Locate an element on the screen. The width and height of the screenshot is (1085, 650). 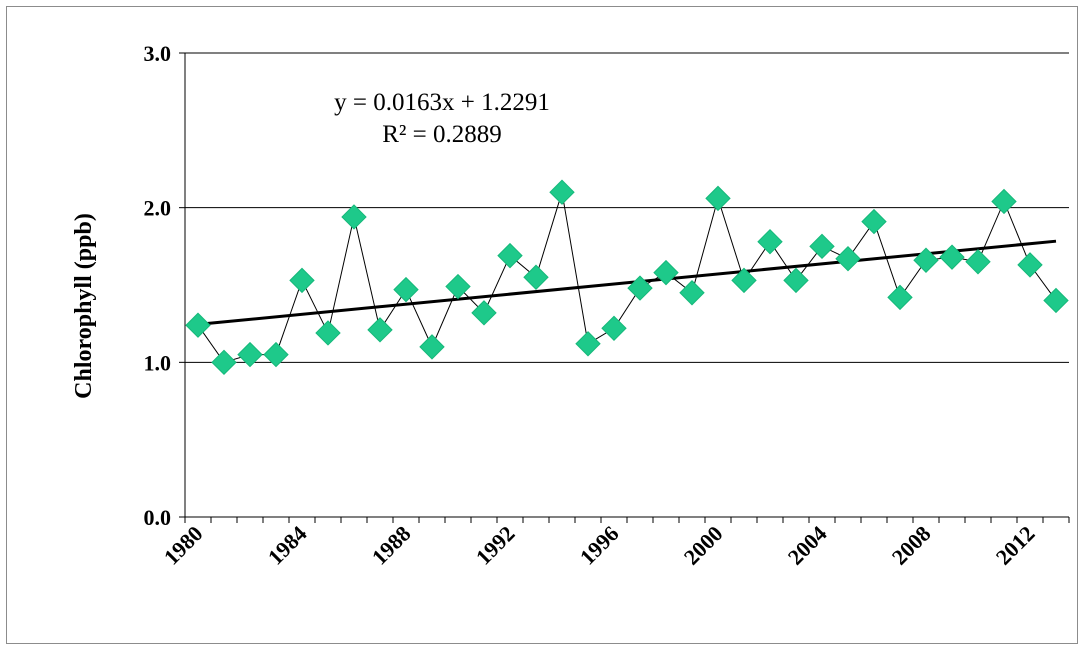
linear-trendline is located at coordinates (627, 282).